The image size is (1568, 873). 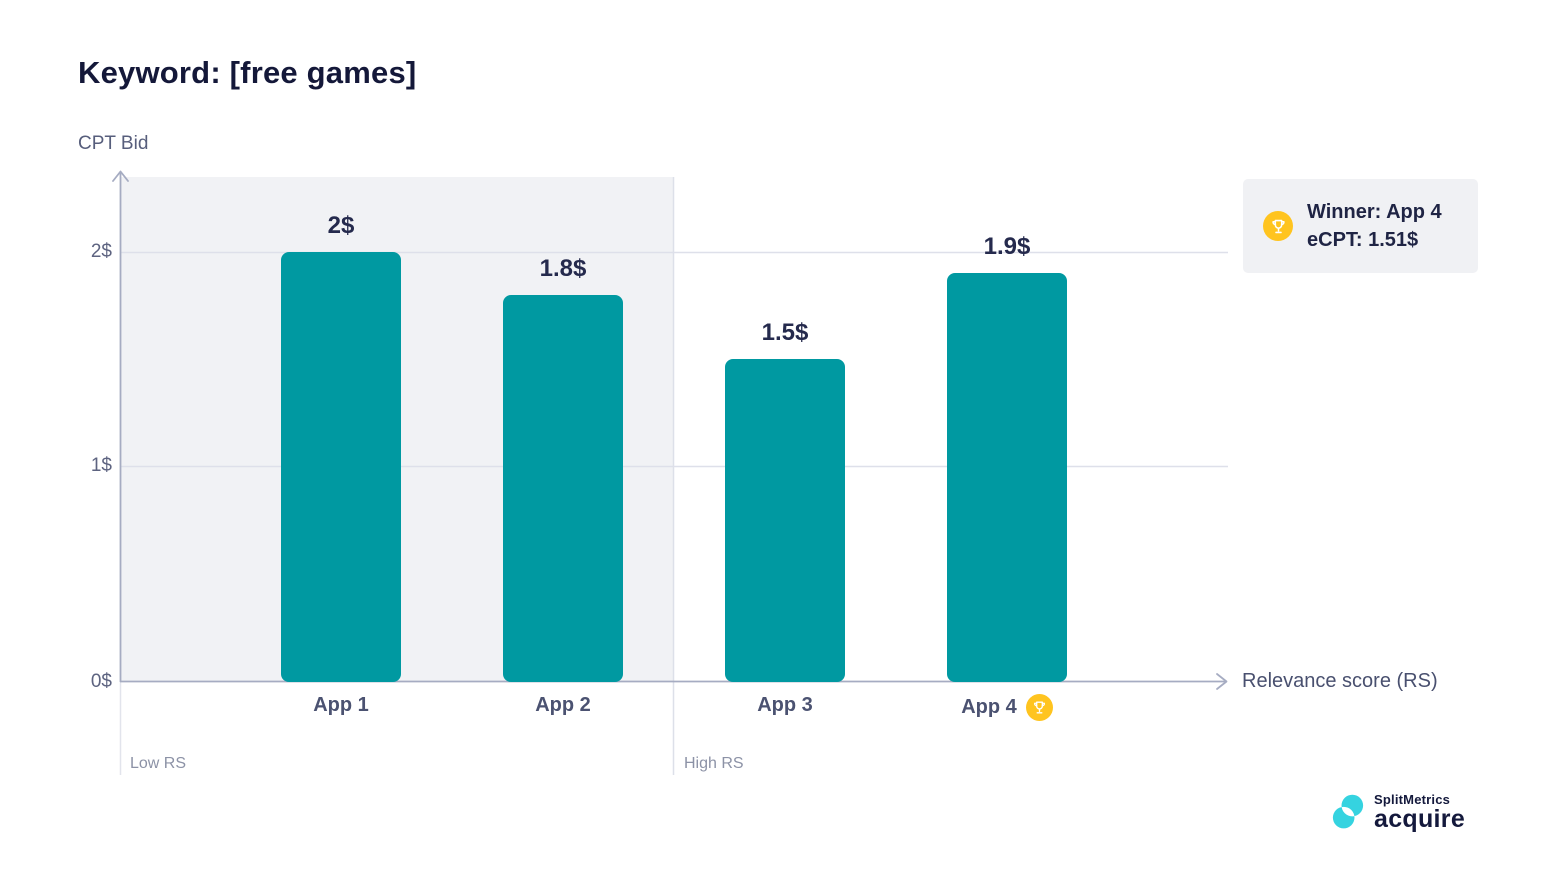 I want to click on splitmetrics-logo-mark-icon, so click(x=1348, y=811).